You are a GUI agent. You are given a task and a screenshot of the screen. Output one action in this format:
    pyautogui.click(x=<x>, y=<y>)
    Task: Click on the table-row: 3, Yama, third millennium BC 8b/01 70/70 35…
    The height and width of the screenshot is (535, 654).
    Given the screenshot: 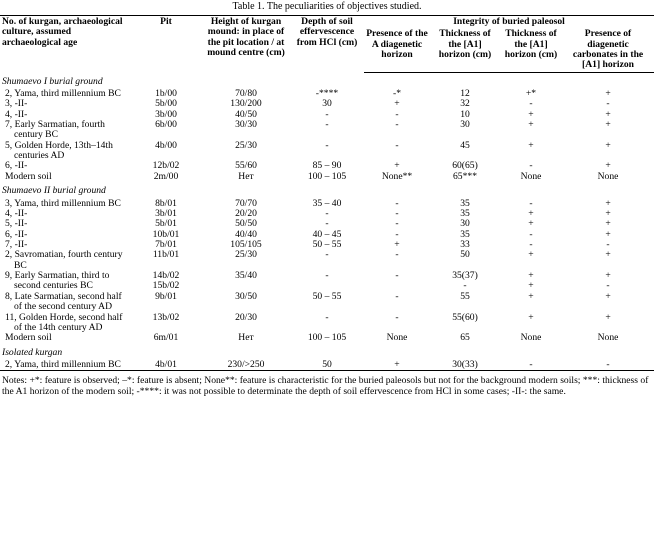 What is the action you would take?
    pyautogui.click(x=327, y=203)
    